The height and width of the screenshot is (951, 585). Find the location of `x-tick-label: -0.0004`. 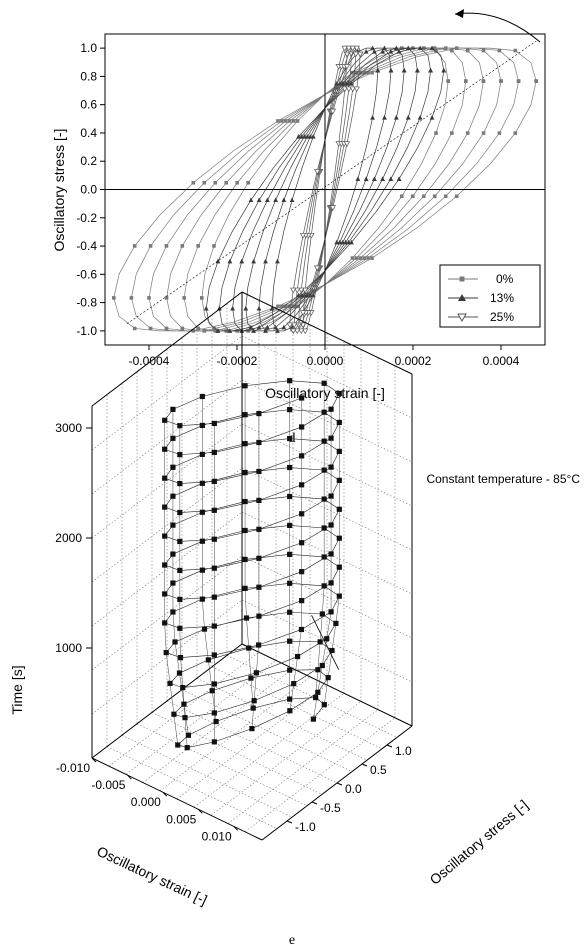

x-tick-label: -0.0004 is located at coordinates (149, 361).